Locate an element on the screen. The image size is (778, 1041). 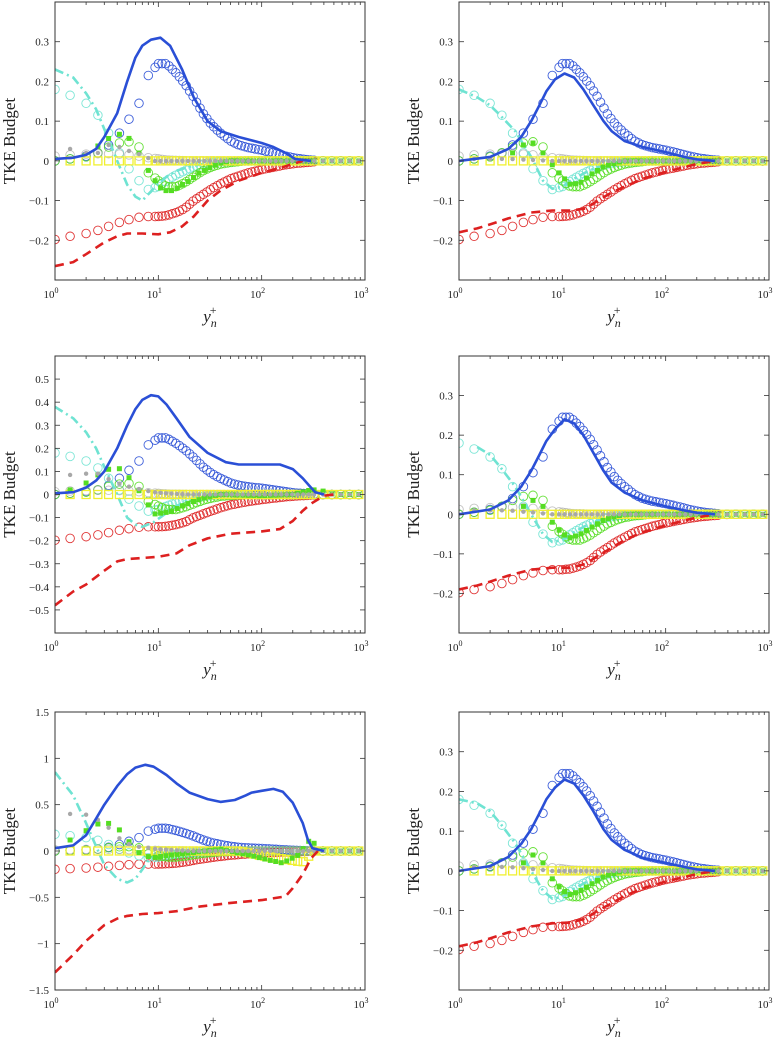
model-dissipation-line is located at coordinates (179, 213).